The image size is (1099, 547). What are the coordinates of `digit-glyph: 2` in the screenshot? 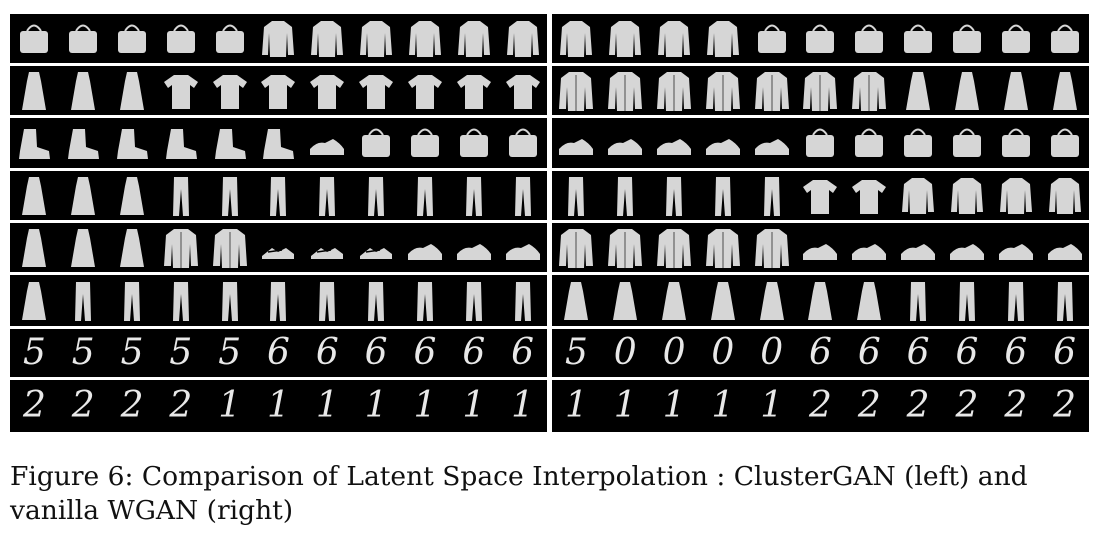 It's located at (869, 405).